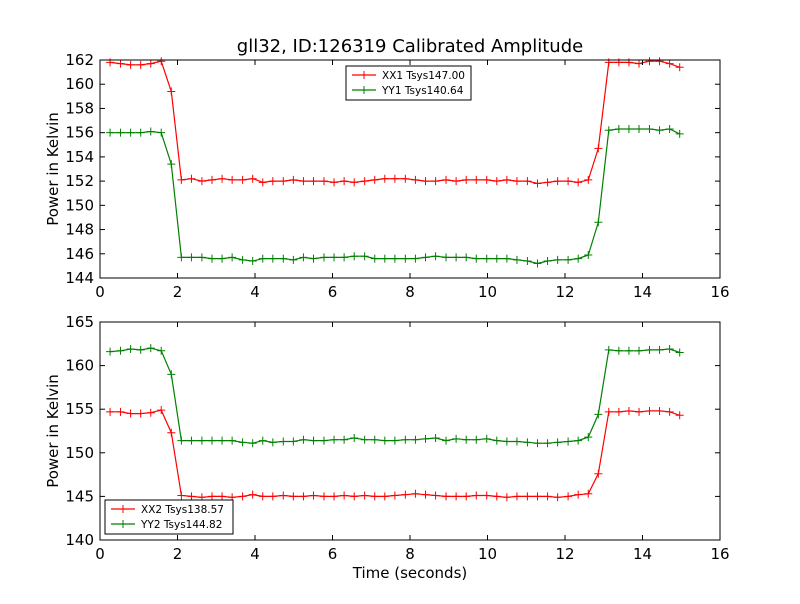 The image size is (800, 604). I want to click on y-tick-label: 140, so click(79, 540).